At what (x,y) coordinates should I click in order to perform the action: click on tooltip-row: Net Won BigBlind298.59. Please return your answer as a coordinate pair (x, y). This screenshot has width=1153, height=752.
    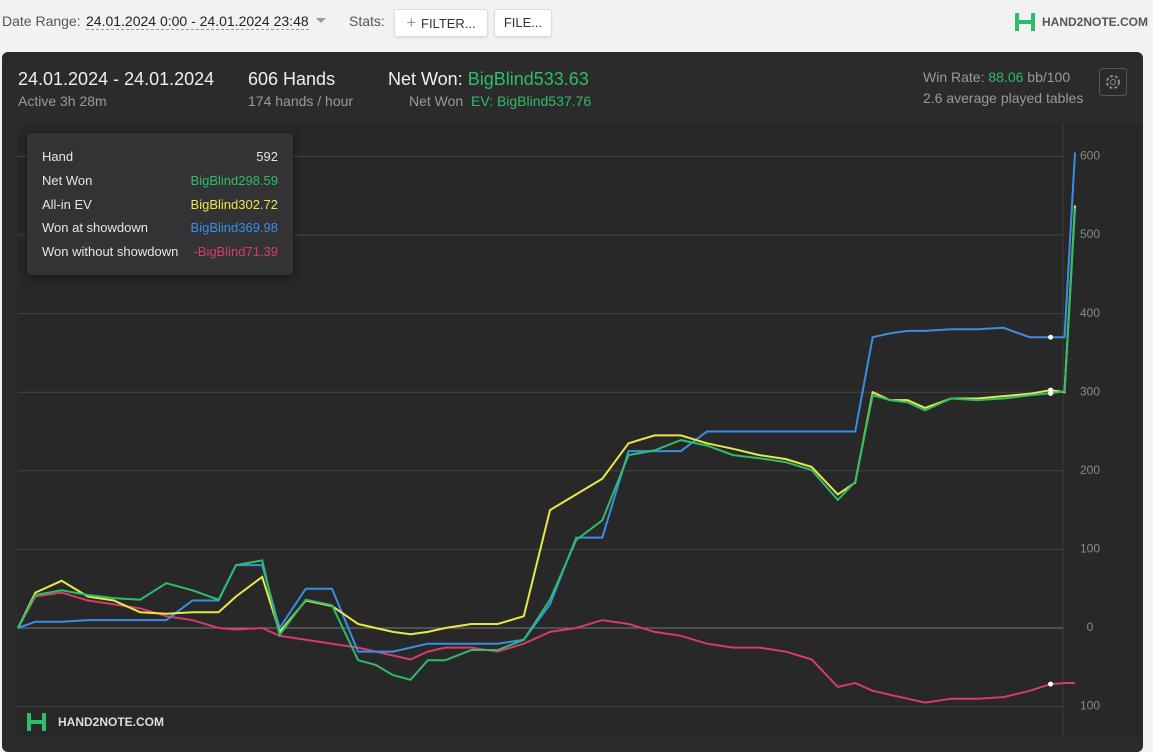
    Looking at the image, I should click on (160, 183).